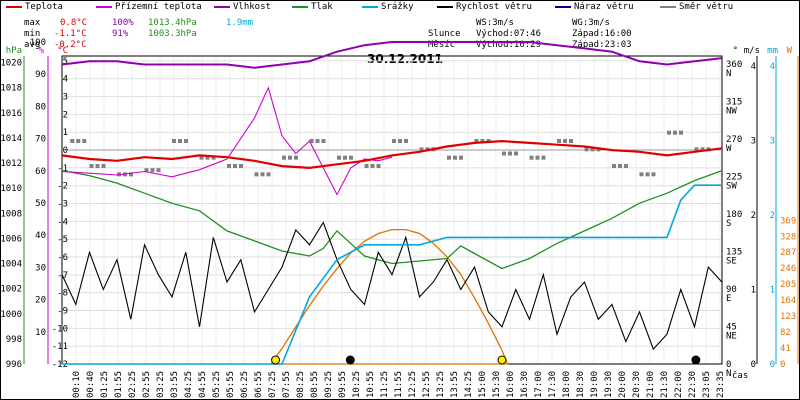  I want to click on legend-direction: Směr větru, so click(696, 7).